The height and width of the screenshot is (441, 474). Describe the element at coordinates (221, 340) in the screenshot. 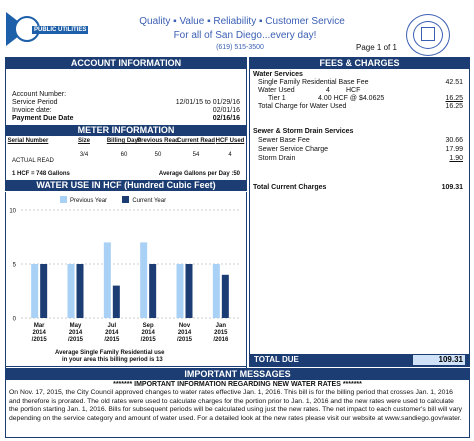

I see `x-tick-label: /2016` at that location.